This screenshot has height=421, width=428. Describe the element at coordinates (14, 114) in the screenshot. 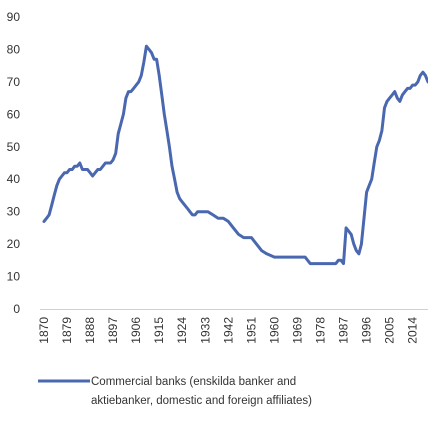

I see `y-tick-label: 60` at that location.